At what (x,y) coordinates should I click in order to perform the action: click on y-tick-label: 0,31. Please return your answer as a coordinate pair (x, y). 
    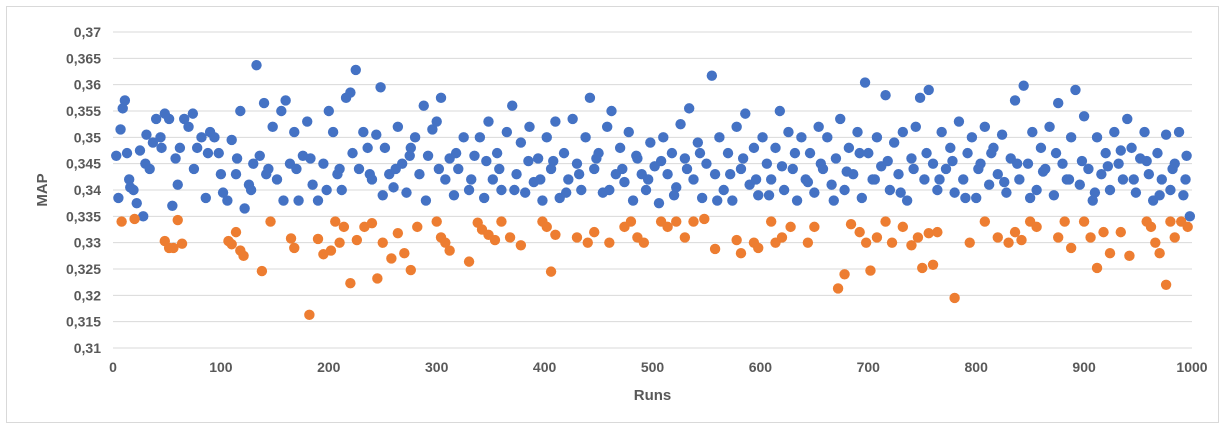
    Looking at the image, I should click on (87, 348).